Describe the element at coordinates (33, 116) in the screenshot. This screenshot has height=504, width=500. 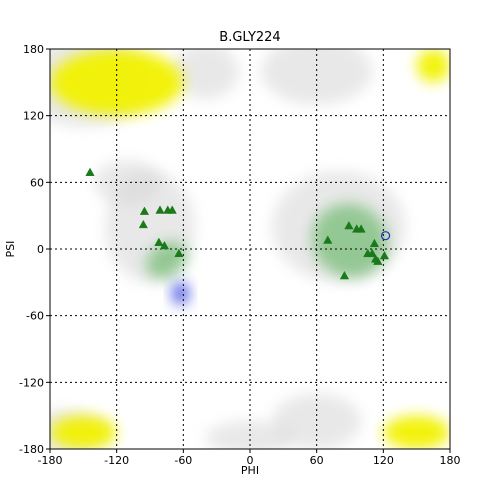
I see `y-tick-label: 120` at that location.